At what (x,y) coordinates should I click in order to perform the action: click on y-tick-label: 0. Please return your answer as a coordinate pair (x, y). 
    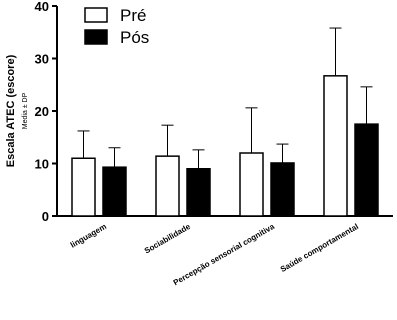
    Looking at the image, I should click on (45, 216).